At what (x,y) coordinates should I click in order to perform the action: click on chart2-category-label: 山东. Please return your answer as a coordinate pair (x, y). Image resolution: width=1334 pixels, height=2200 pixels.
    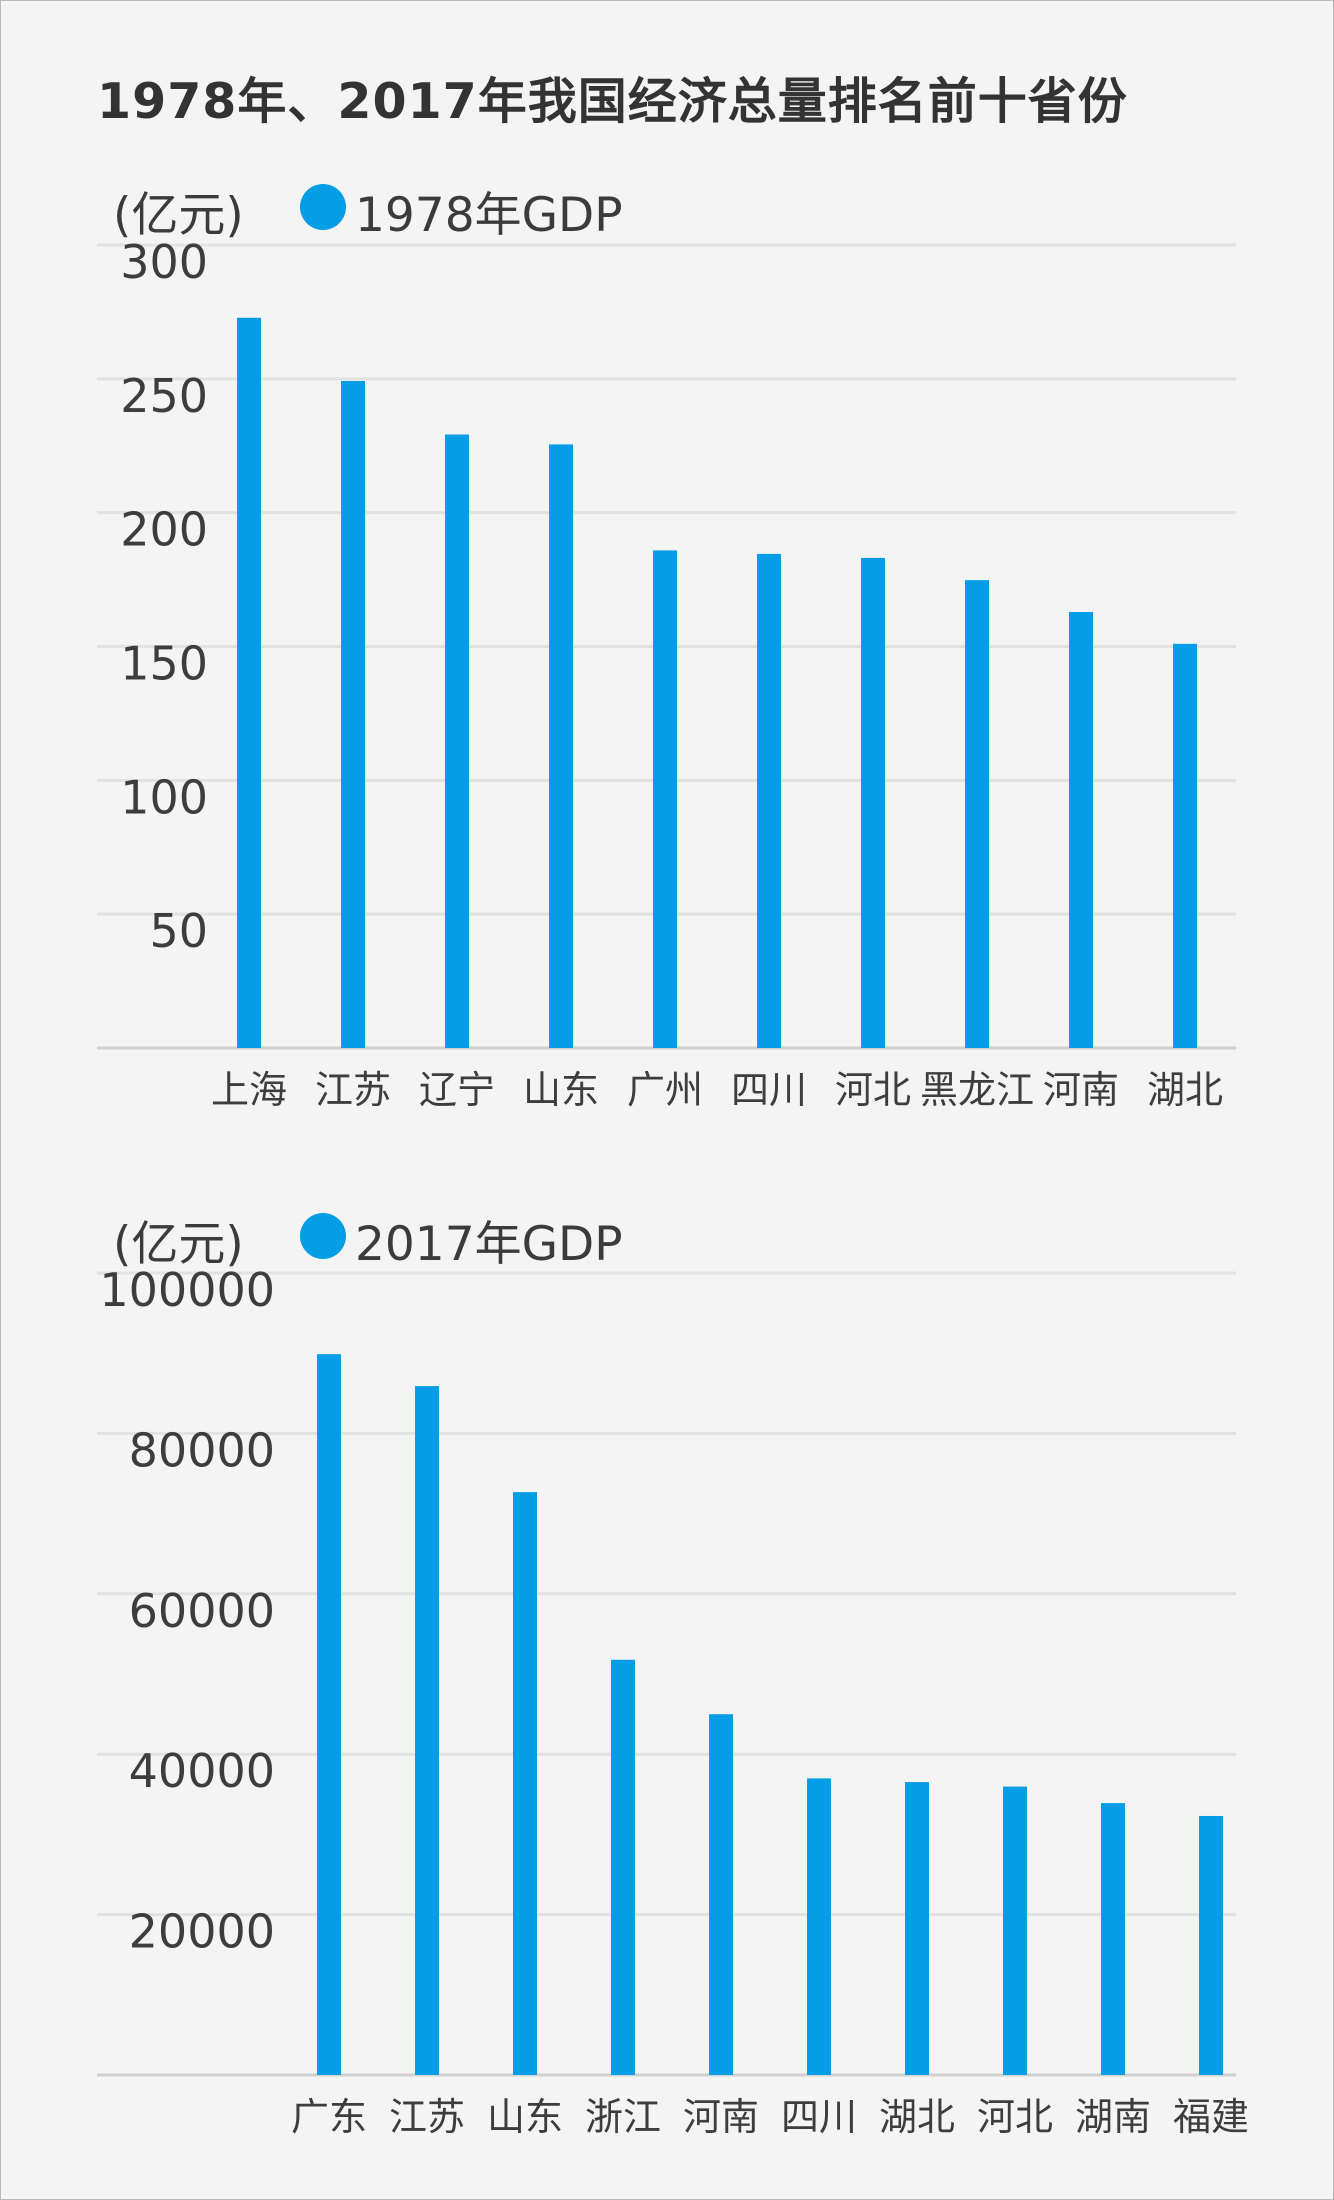
    Looking at the image, I should click on (525, 2117).